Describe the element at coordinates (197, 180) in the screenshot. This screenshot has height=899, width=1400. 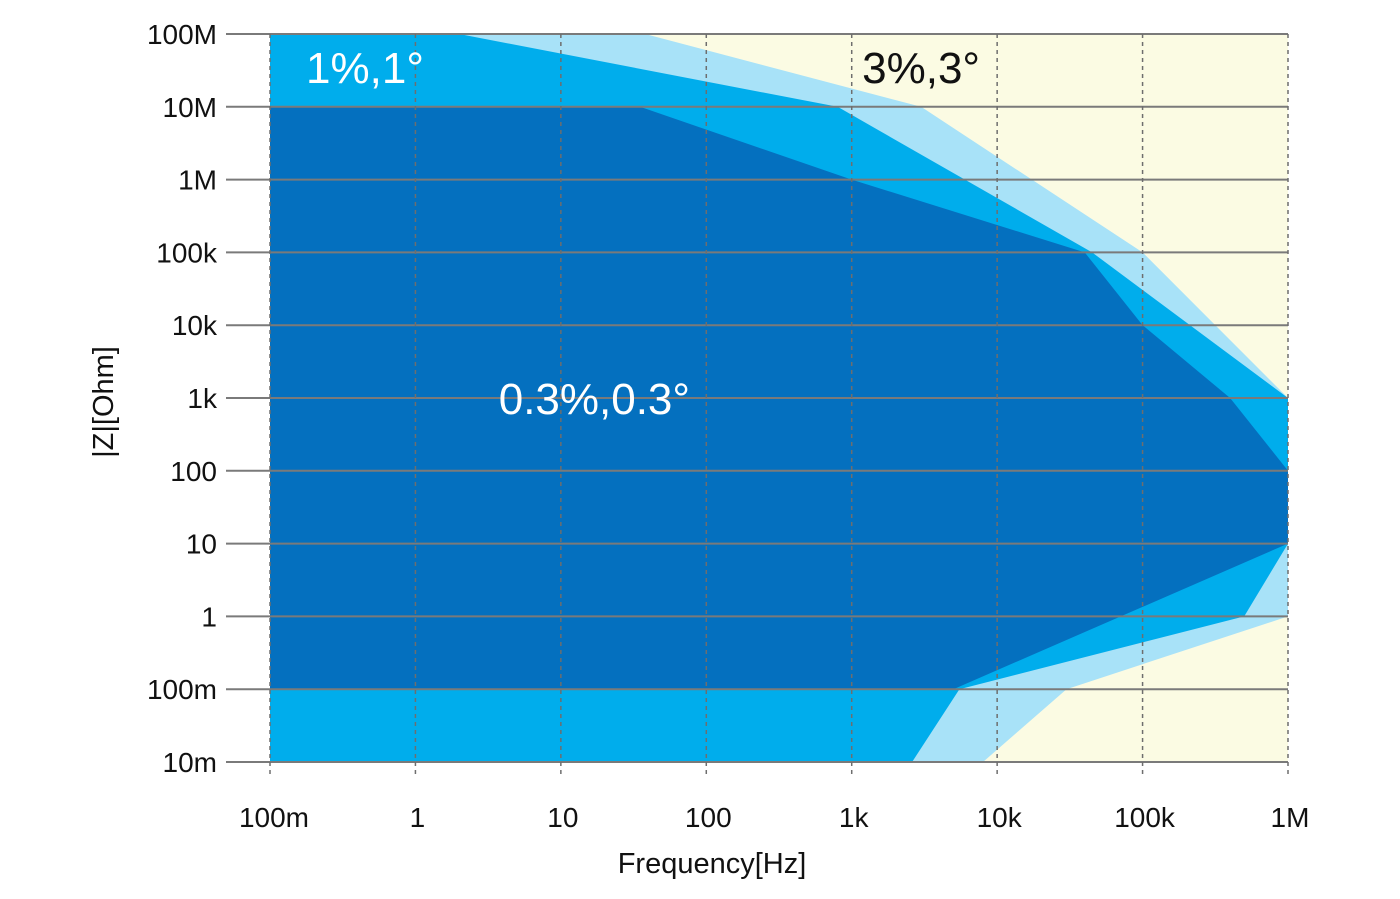
I see `y-tick-label: 1M` at that location.